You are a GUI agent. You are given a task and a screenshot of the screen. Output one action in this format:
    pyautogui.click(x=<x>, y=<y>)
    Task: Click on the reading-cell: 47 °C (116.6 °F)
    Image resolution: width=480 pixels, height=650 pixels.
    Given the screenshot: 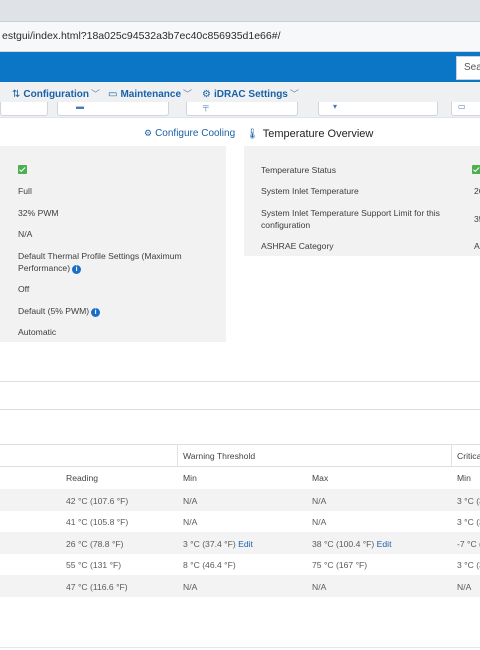 What is the action you would take?
    pyautogui.click(x=97, y=587)
    